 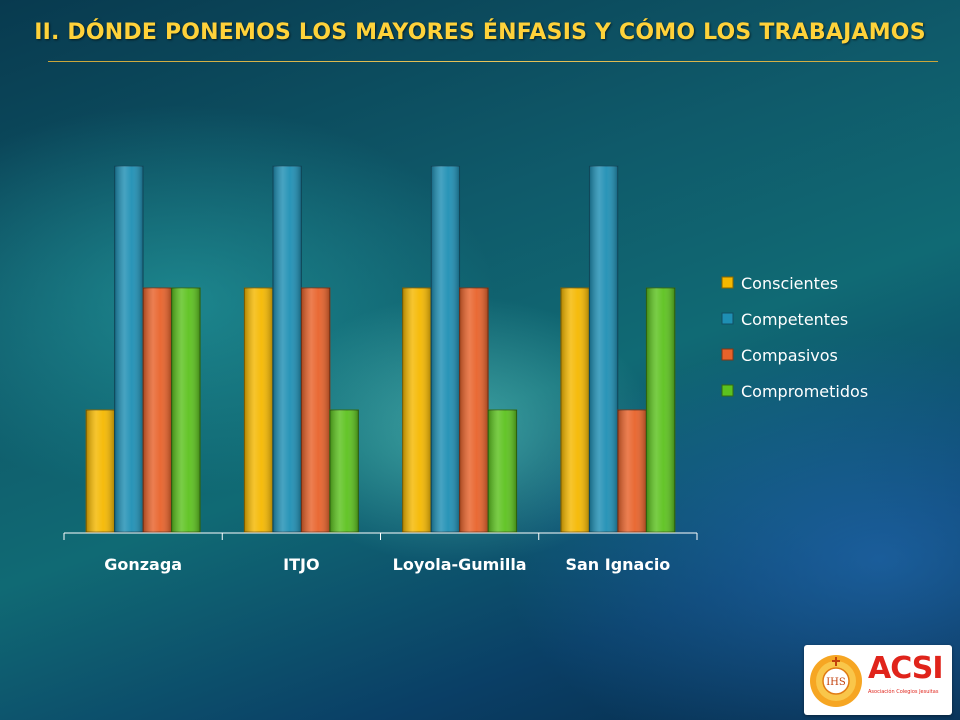 What do you see at coordinates (789, 355) in the screenshot?
I see `legend-label-compasivos: Compasivos` at bounding box center [789, 355].